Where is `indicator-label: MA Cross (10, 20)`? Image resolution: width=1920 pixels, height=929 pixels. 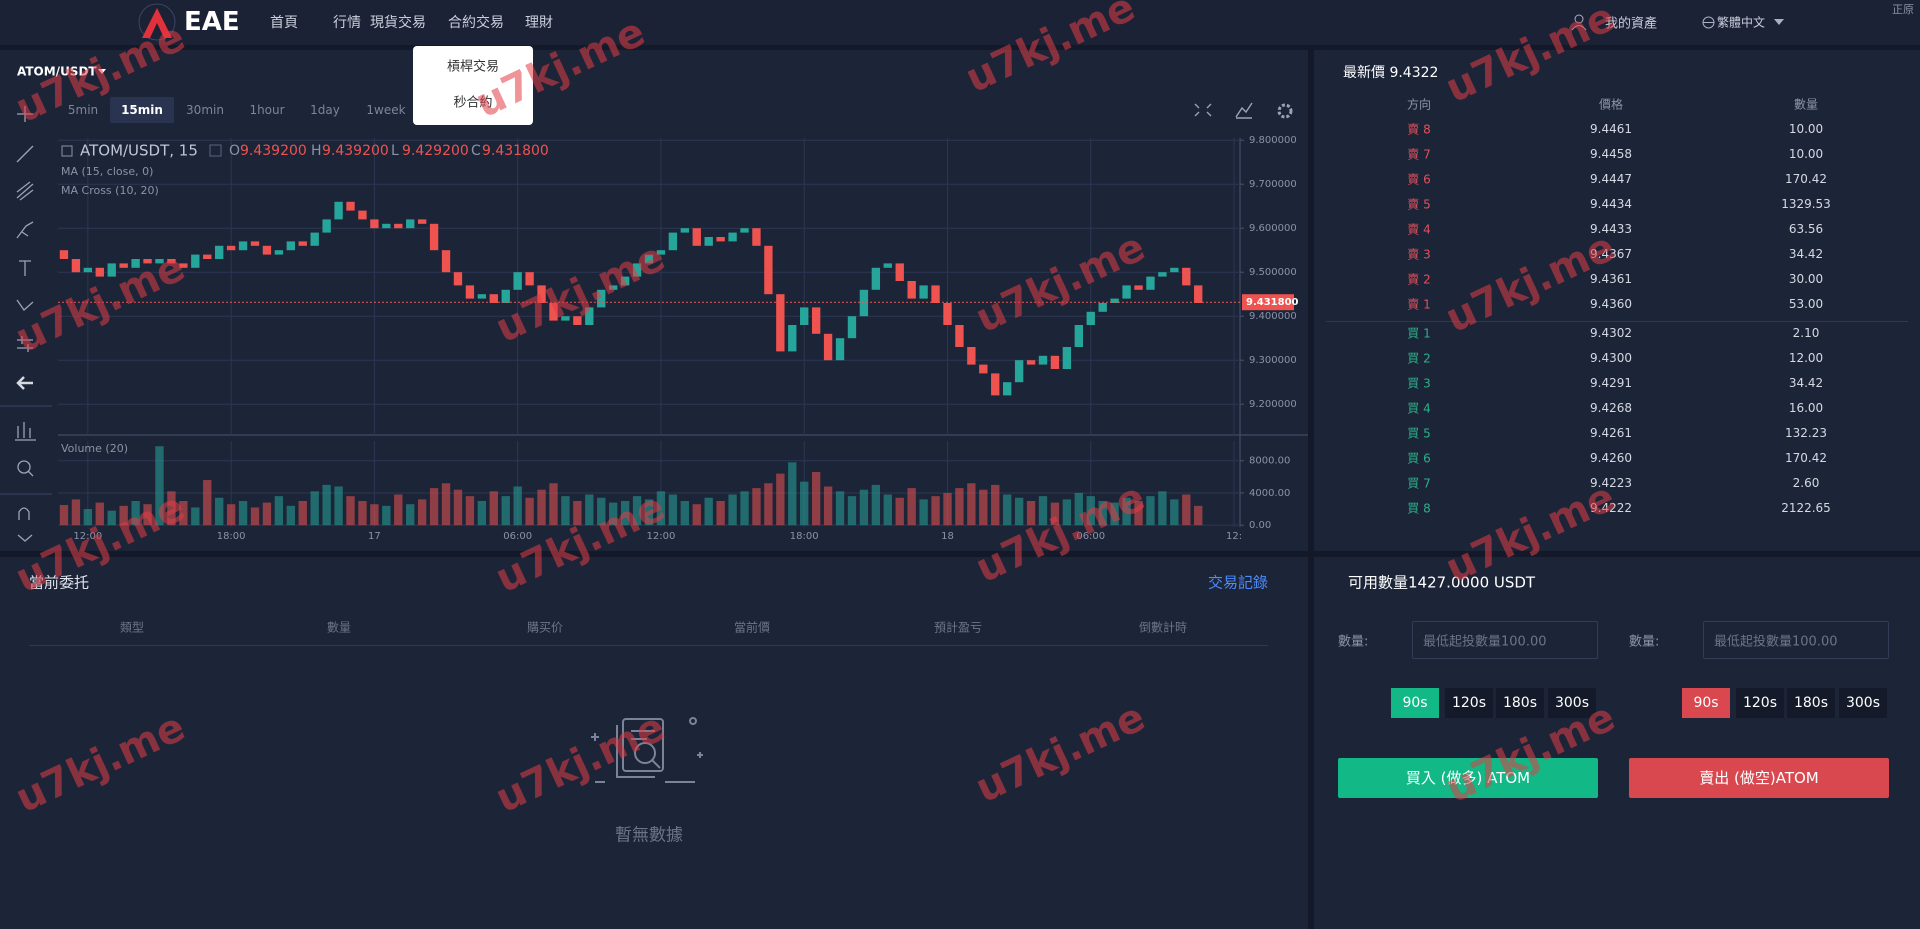 indicator-label: MA Cross (10, 20) is located at coordinates (110, 190).